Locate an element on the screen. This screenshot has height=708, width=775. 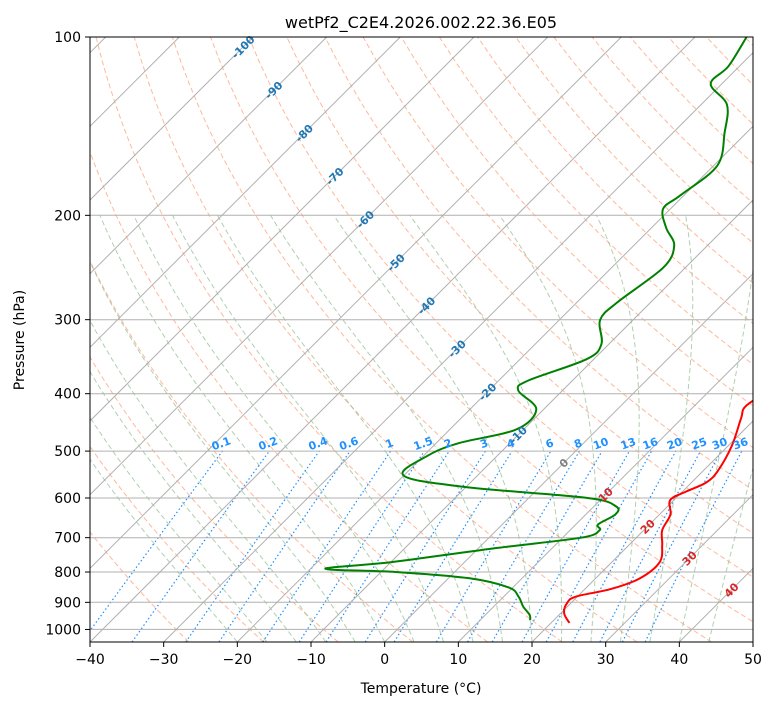
mixing-ratio-label: 1.5 is located at coordinates (423, 443).